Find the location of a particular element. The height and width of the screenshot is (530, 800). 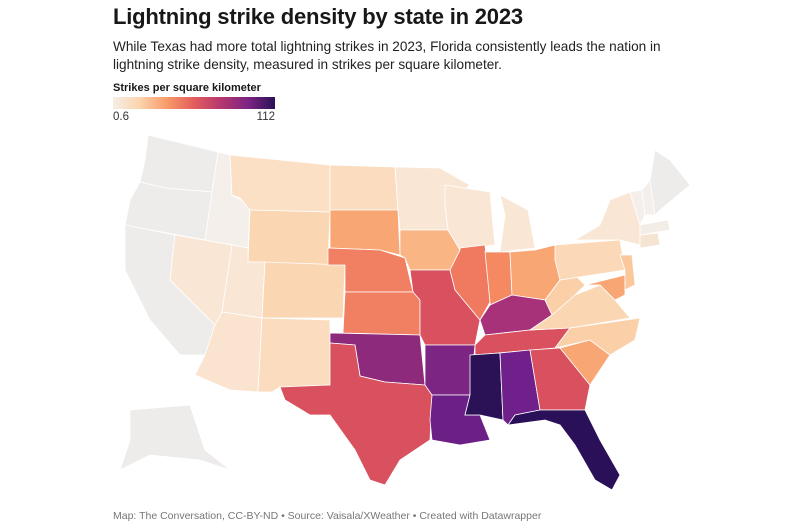

legend-max-label: 112 is located at coordinates (265, 117).